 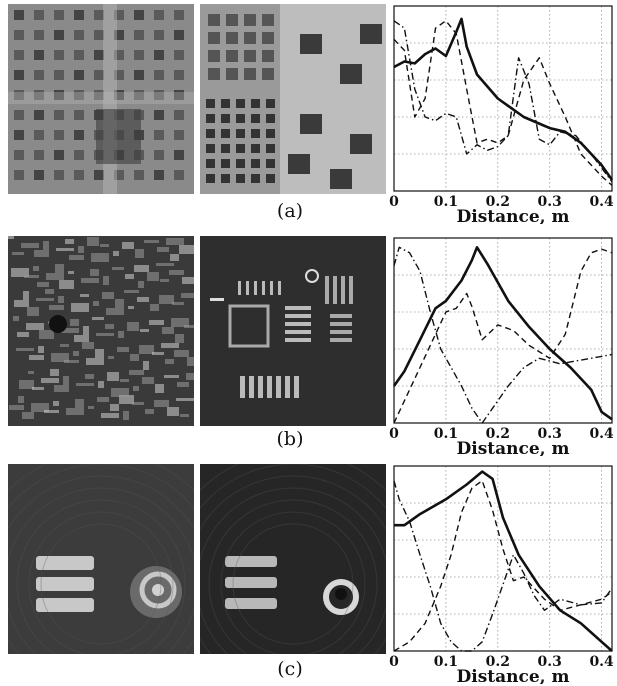 I want to click on subfigure-label-b: (b), so click(x=290, y=439).